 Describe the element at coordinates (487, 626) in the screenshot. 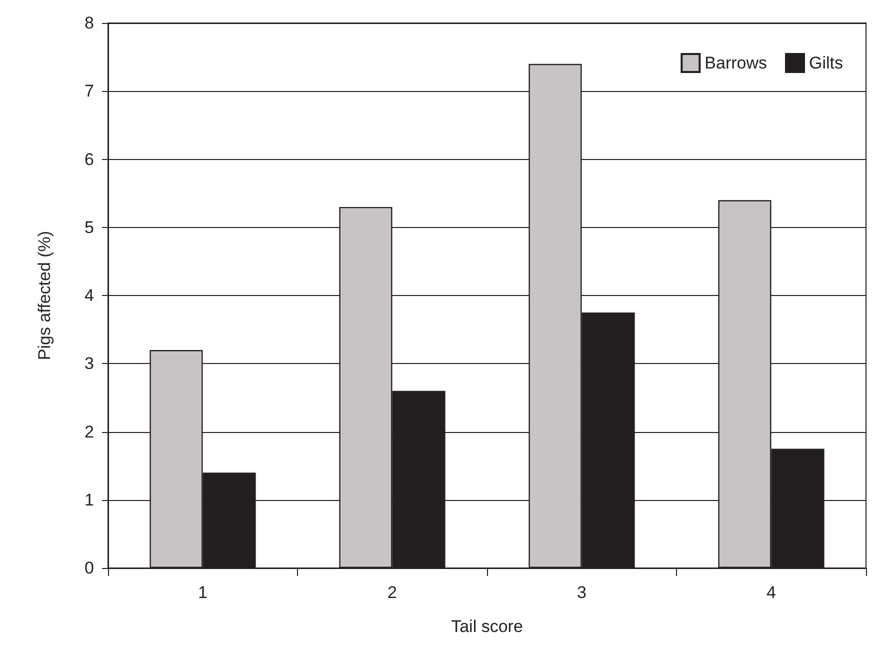

I see `x-axis-title: Tail score` at that location.